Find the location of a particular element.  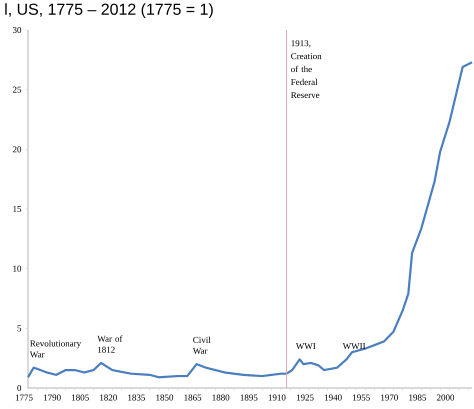

x-tick-label: 1880 is located at coordinates (221, 397).